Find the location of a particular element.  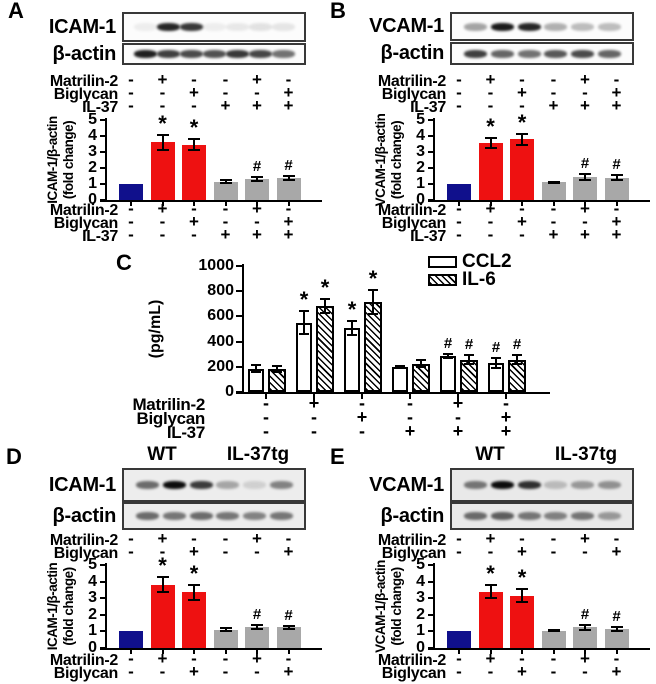

legend-label-il6: IL-6 is located at coordinates (479, 279).